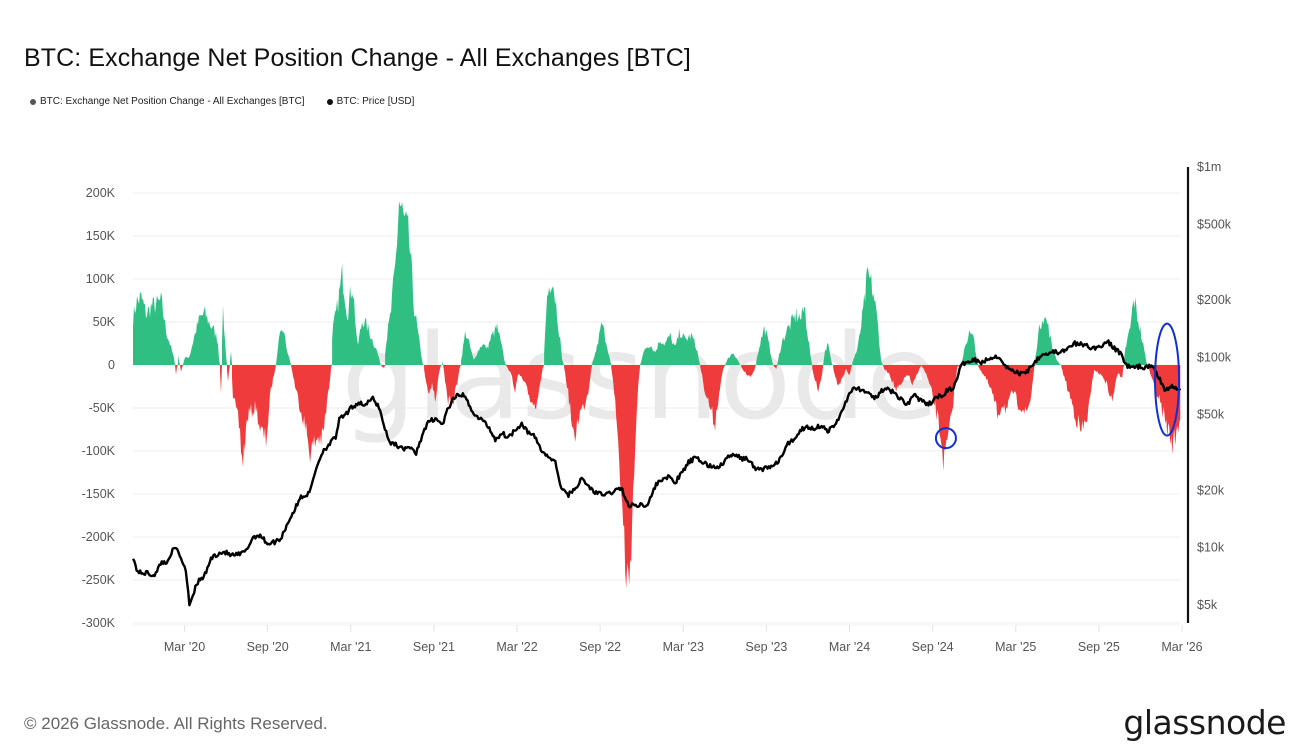 This screenshot has width=1316, height=753. I want to click on y-left-tick-label: -300K, so click(99, 623).